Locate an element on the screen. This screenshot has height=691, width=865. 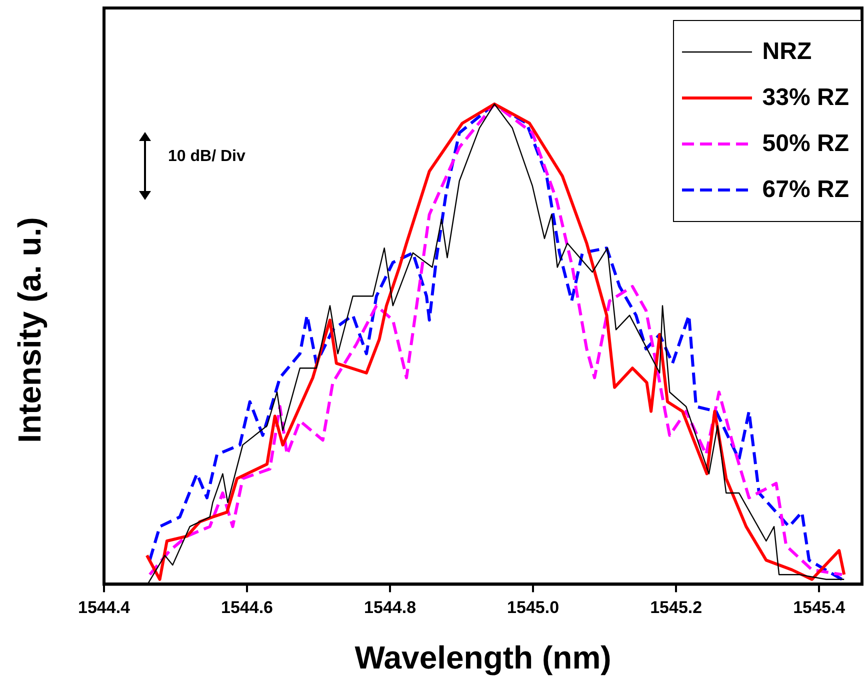
x-tick-label: 1545.0 is located at coordinates (533, 608).